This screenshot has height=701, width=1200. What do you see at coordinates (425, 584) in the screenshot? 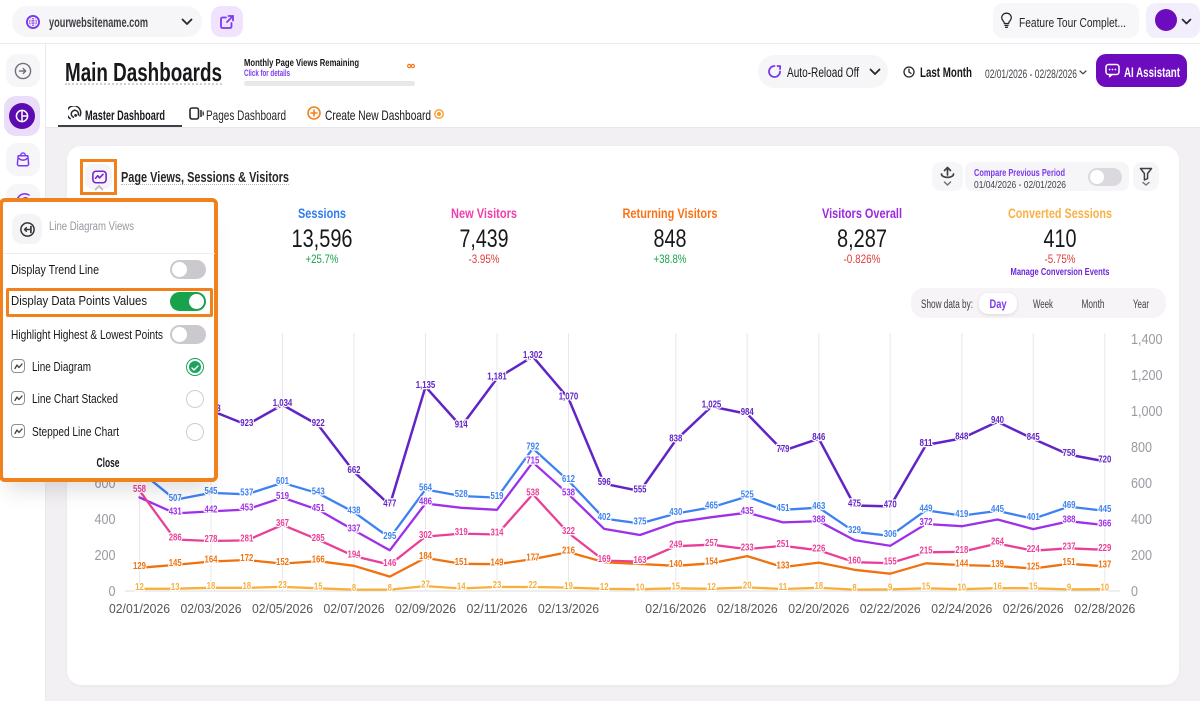
I see `svg-text: 27` at bounding box center [425, 584].